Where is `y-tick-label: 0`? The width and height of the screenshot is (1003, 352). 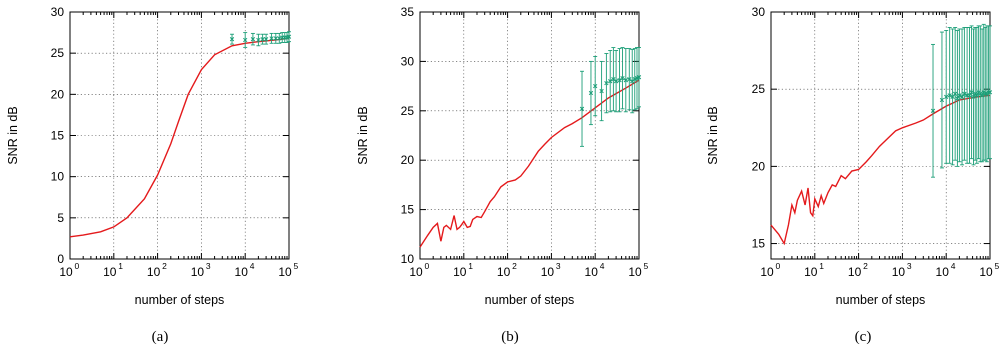
y-tick-label: 0 is located at coordinates (60, 259).